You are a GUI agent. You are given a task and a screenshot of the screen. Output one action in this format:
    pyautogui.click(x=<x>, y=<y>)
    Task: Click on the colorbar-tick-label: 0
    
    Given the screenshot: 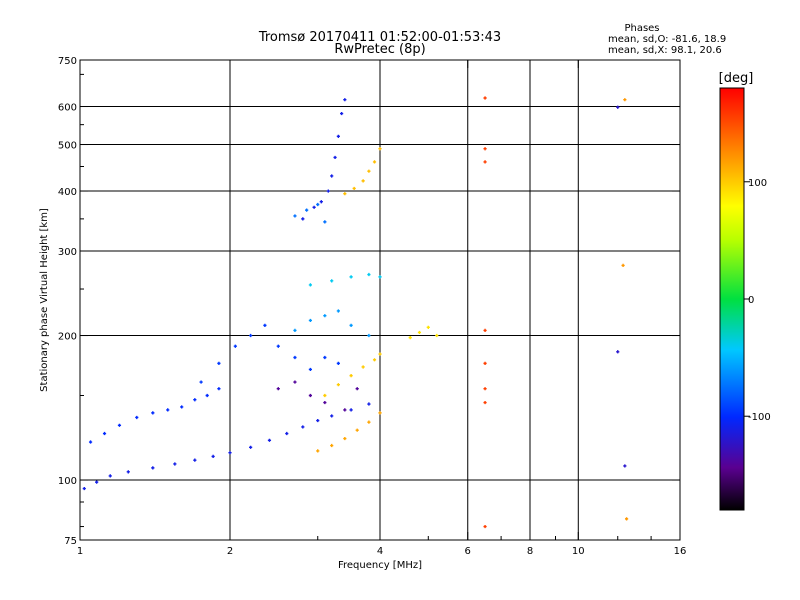 What is the action you would take?
    pyautogui.click(x=751, y=300)
    